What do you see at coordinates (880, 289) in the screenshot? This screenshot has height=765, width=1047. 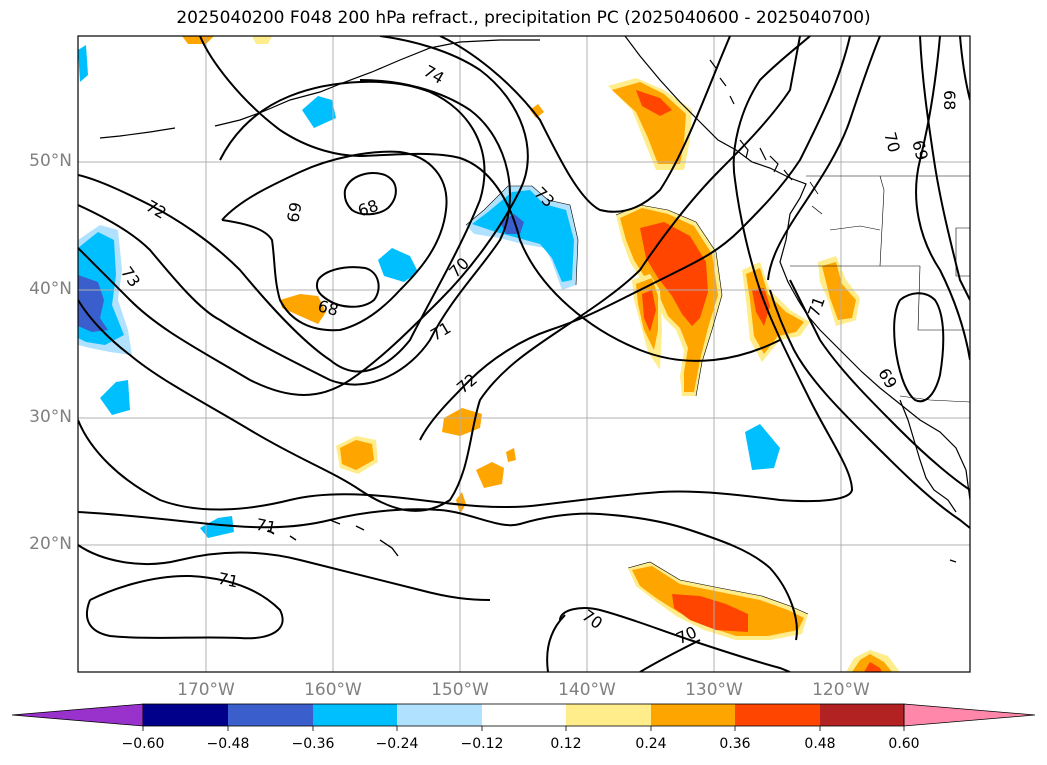 I see `political-borders` at bounding box center [880, 289].